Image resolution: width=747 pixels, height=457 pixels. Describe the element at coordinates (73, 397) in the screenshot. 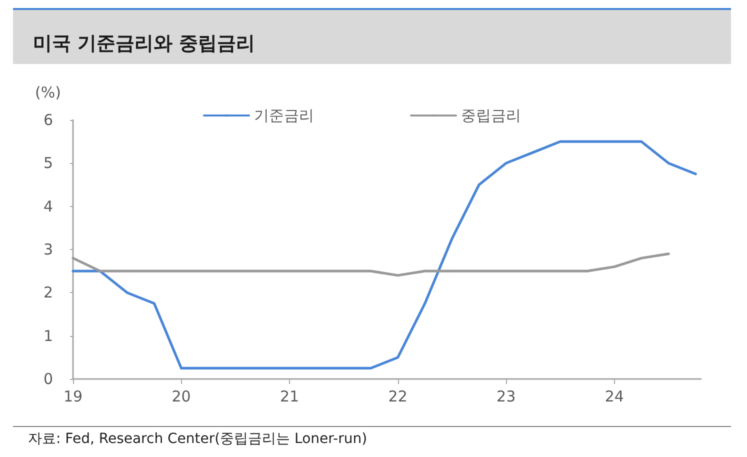

I see `x-tick-label: 19` at that location.